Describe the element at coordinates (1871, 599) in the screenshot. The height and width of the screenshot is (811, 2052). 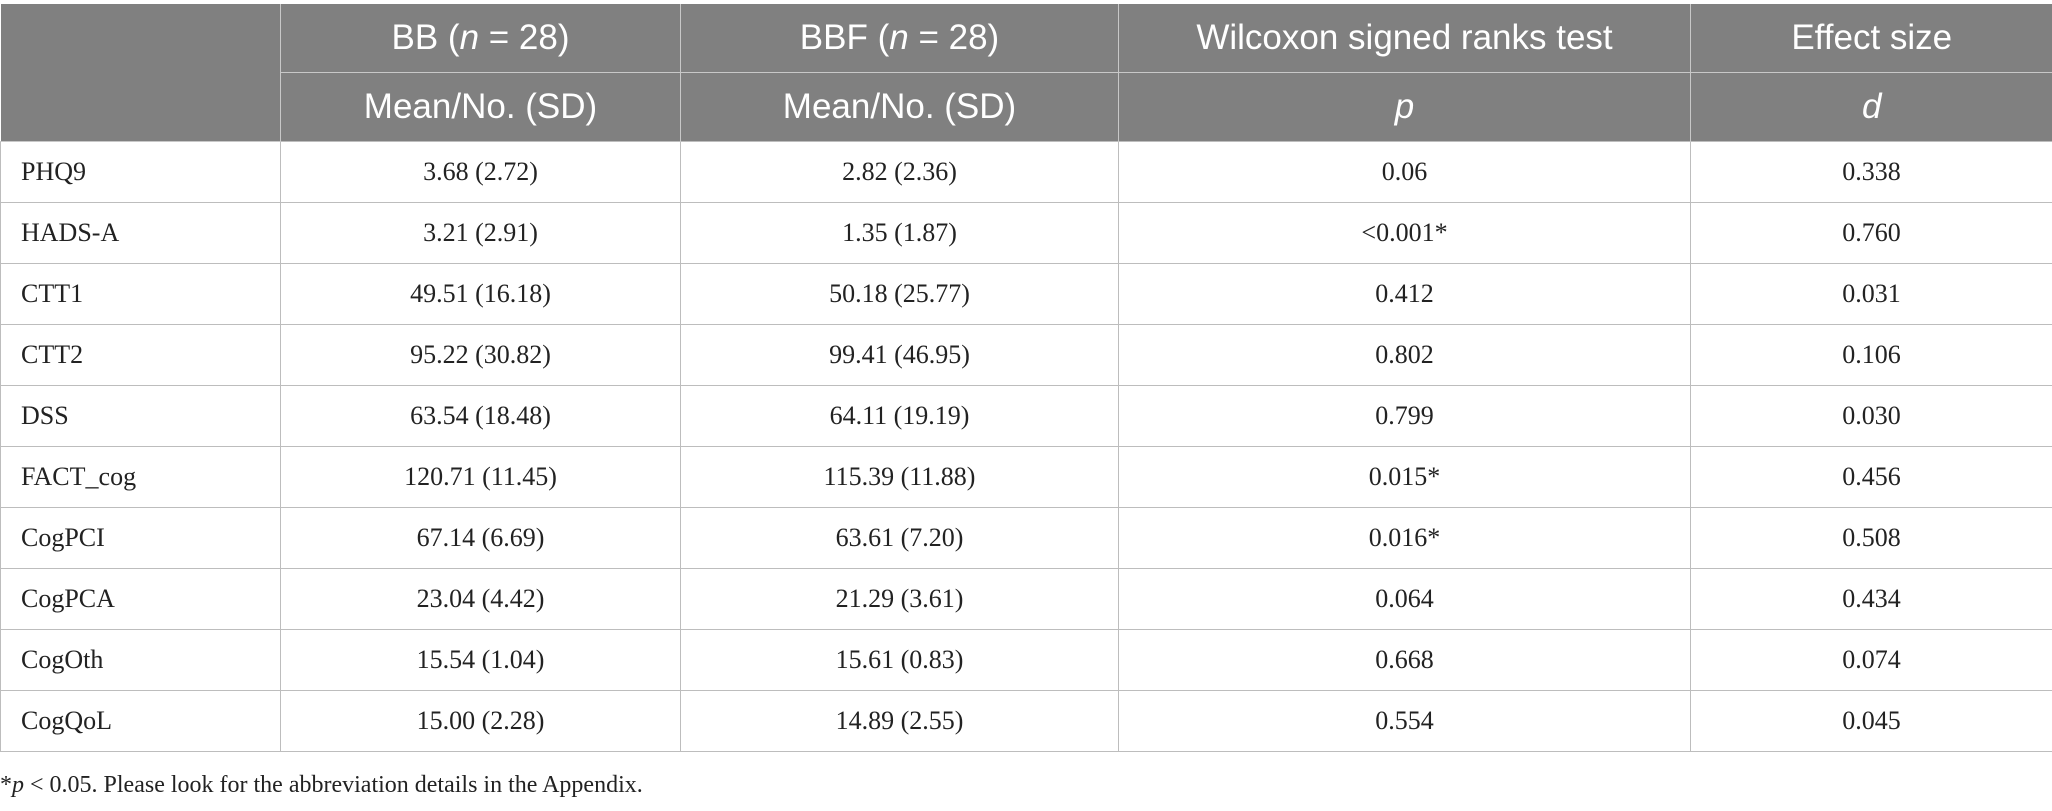
I see `effect-size-value: 0.434` at that location.